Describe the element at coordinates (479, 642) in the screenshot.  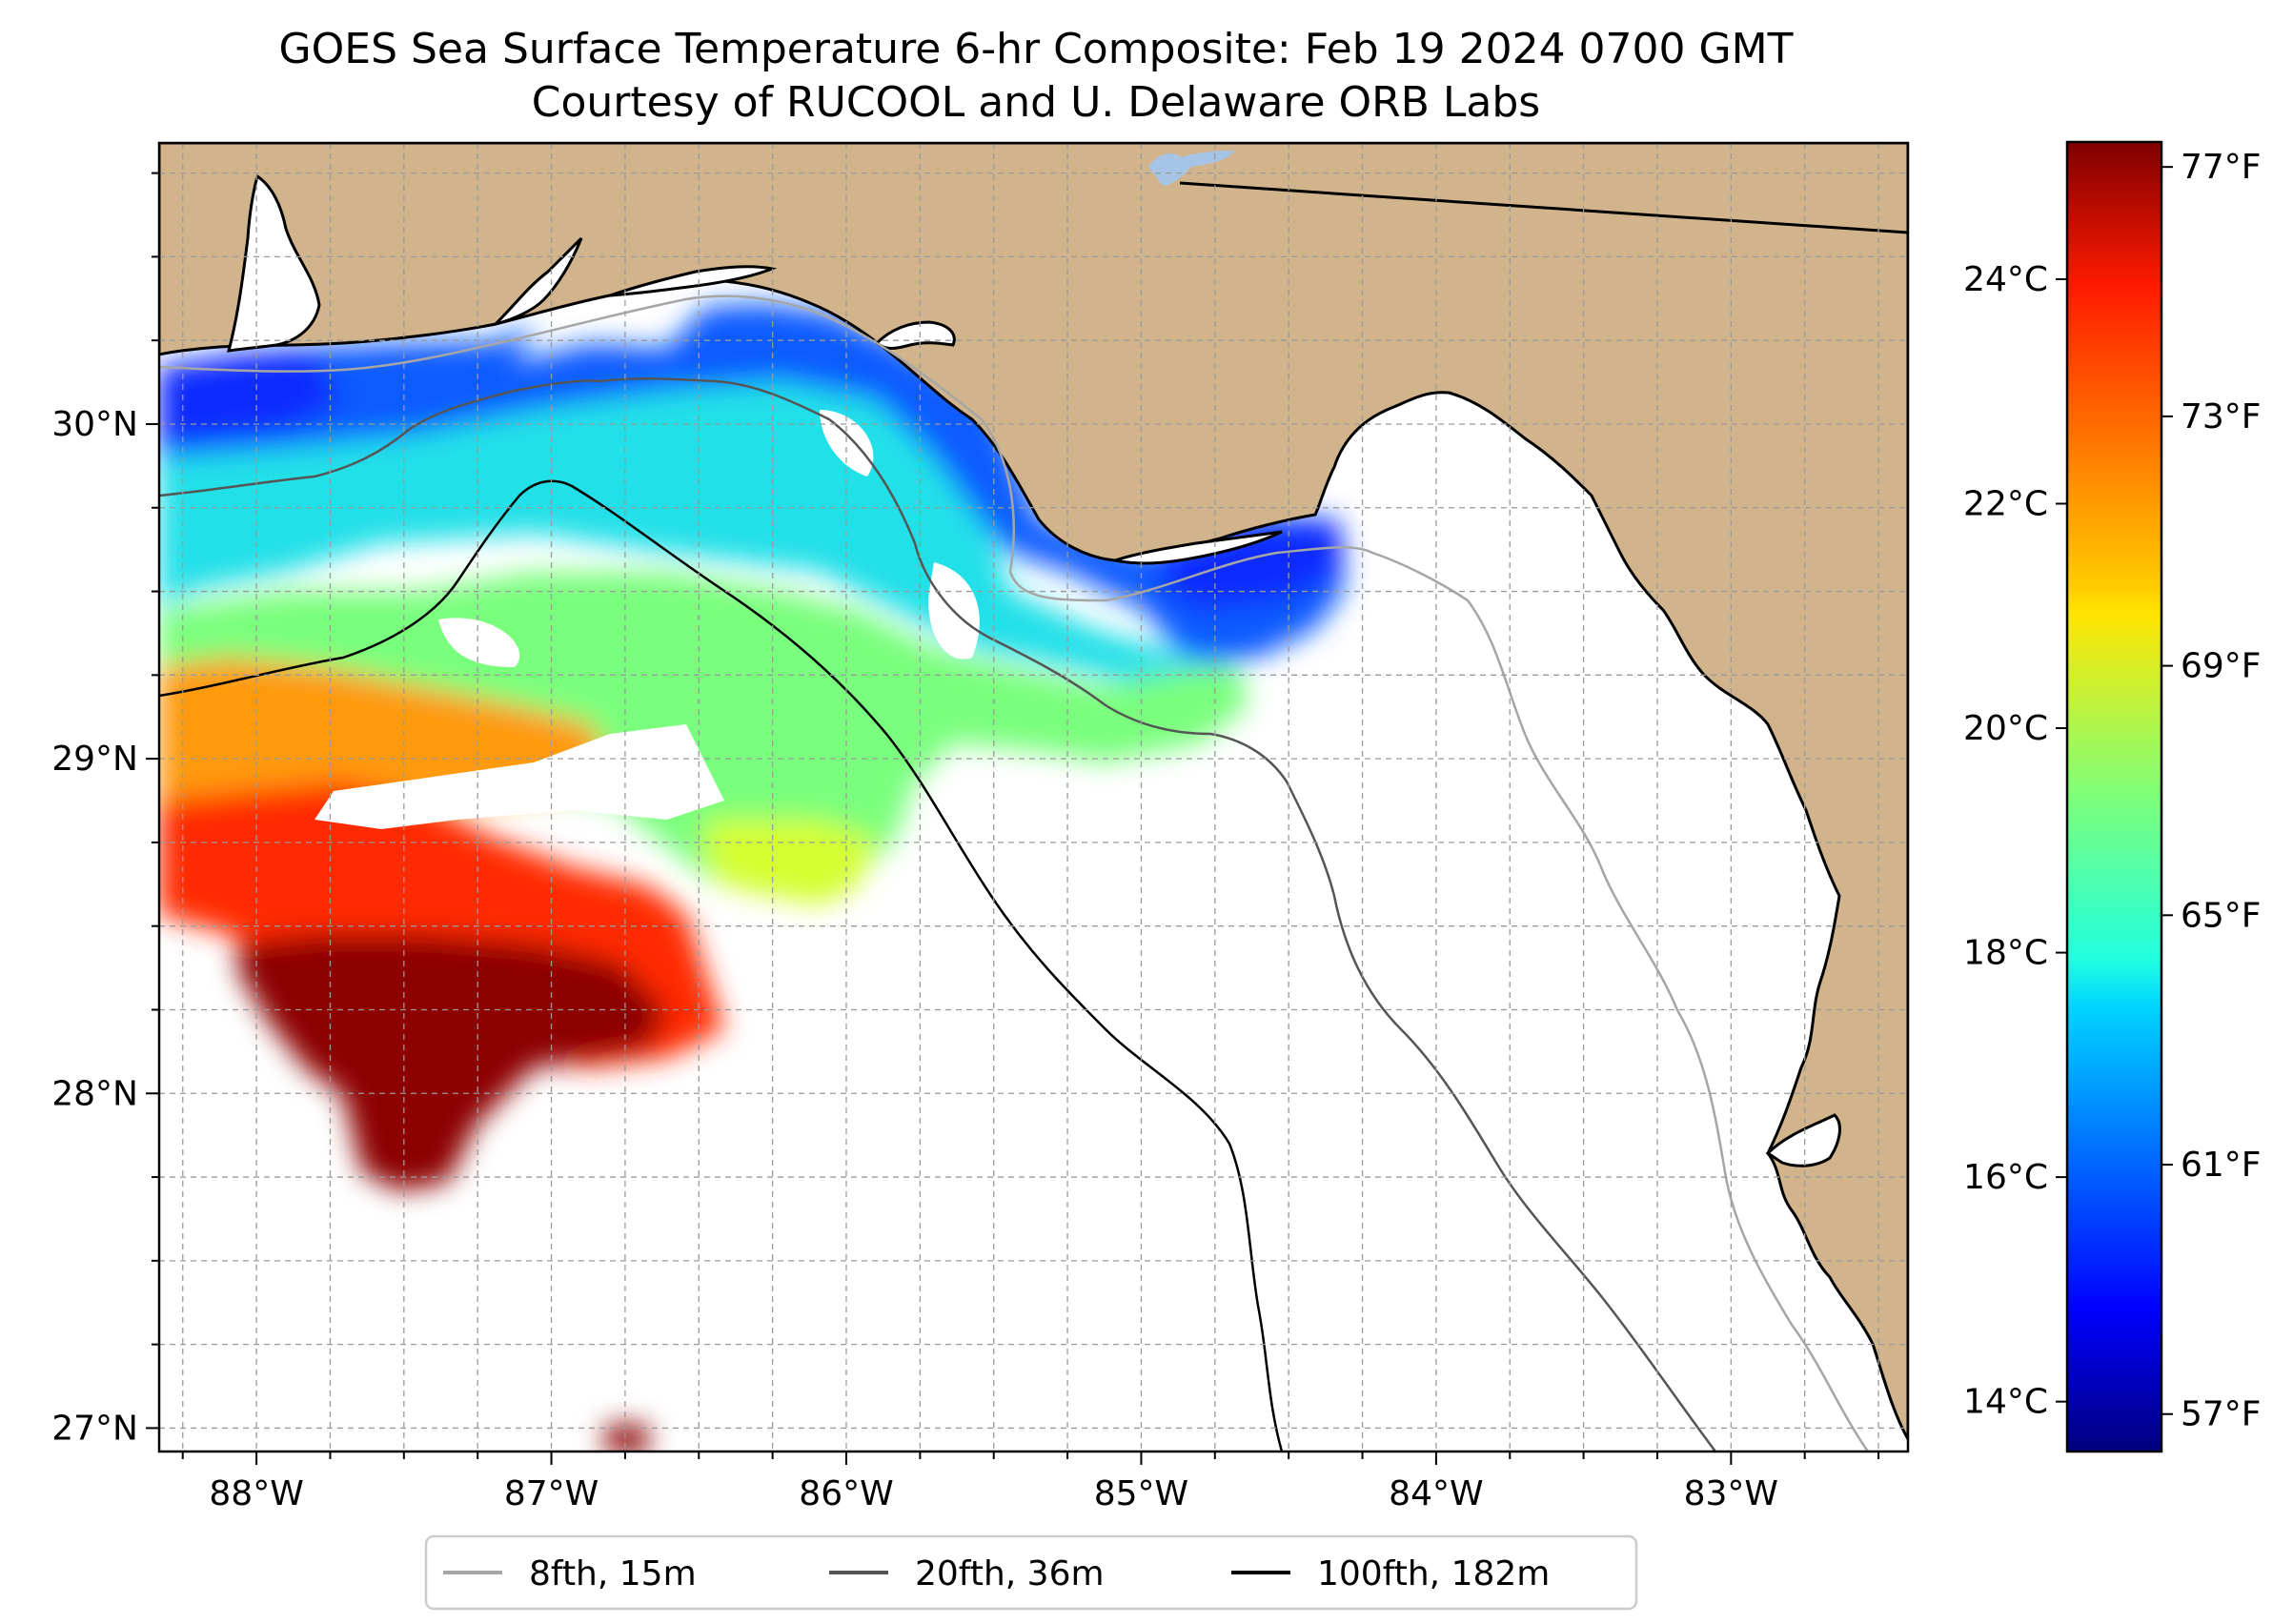
I see `cloud-gap-central` at that location.